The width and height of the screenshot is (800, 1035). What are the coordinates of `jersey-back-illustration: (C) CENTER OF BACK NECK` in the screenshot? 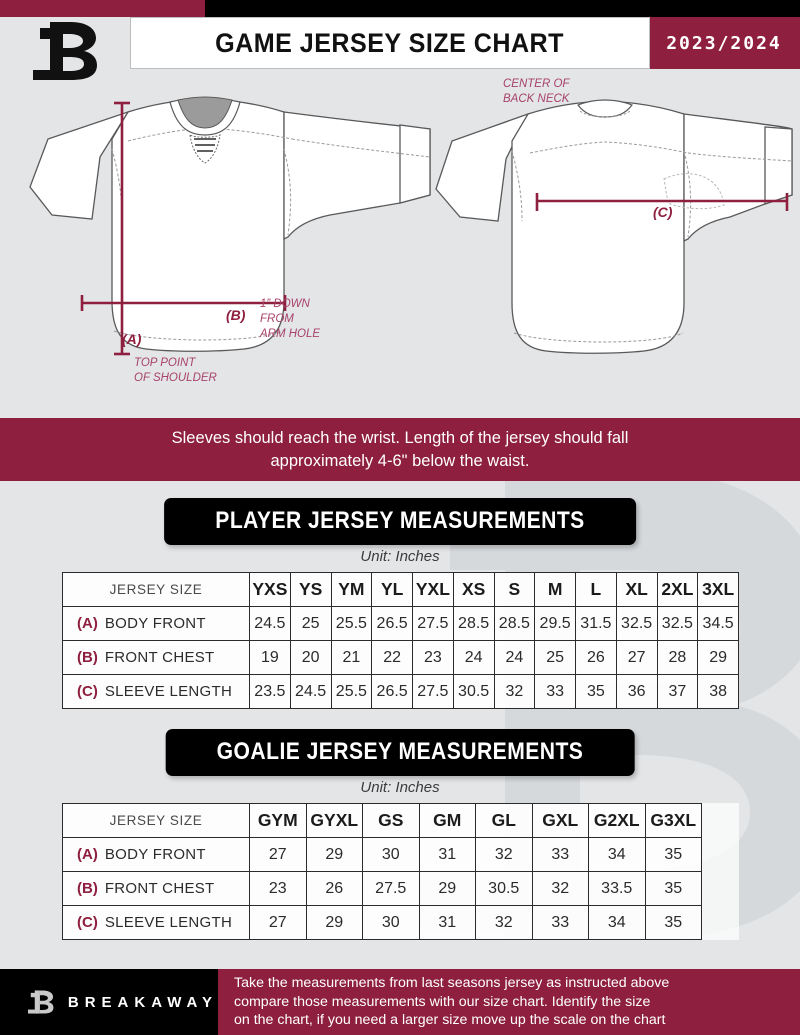 It's located at (614, 216).